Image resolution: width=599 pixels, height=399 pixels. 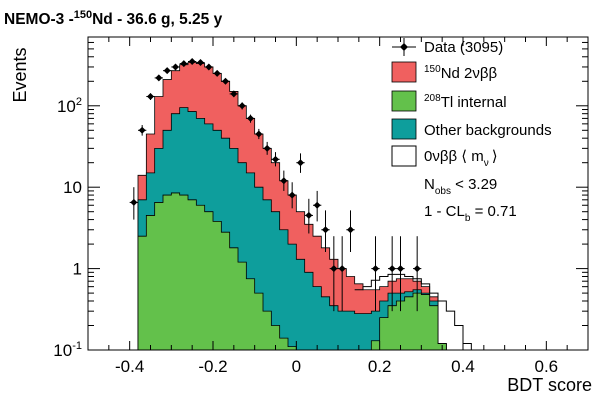 I want to click on legend-swatch-zero-nu, so click(x=404, y=156).